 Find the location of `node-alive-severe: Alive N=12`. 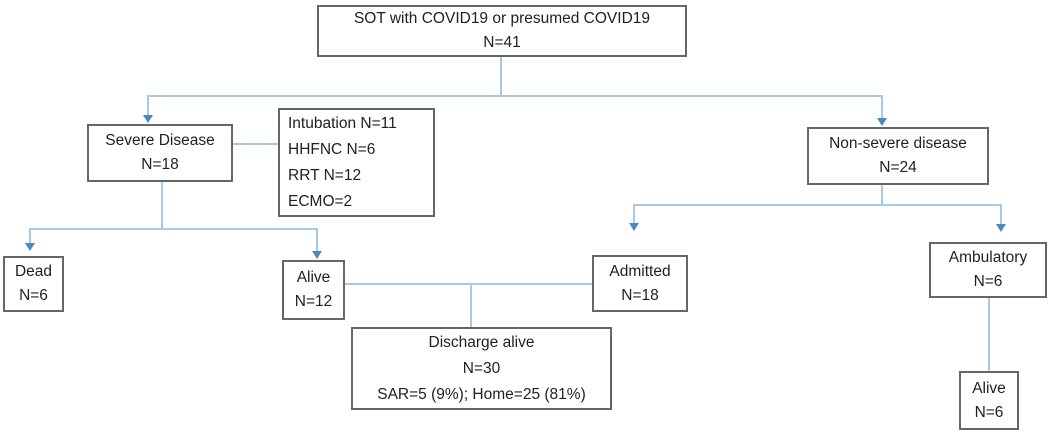

node-alive-severe: Alive N=12 is located at coordinates (313, 290).